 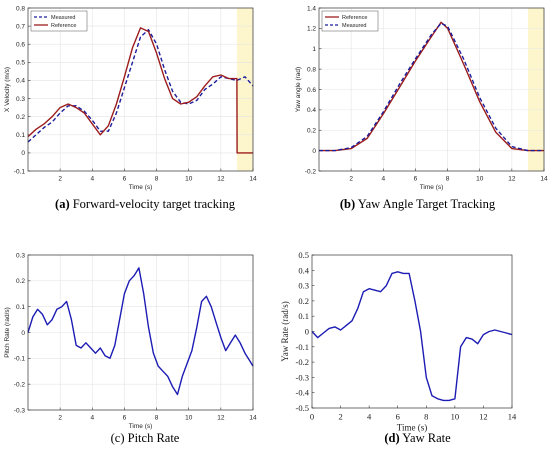 I want to click on caption-a: (a) Forward-velocity target tracking, so click(x=145, y=204).